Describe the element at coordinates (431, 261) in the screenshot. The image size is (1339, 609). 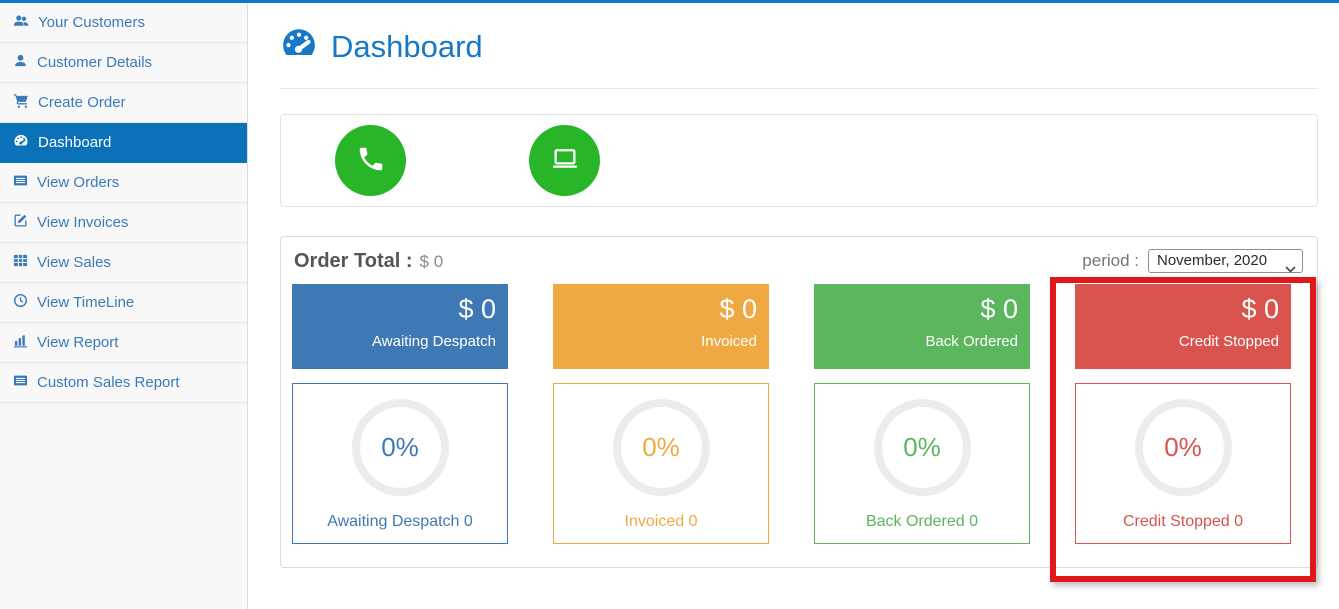
I see `order-total-value: $ 0` at that location.